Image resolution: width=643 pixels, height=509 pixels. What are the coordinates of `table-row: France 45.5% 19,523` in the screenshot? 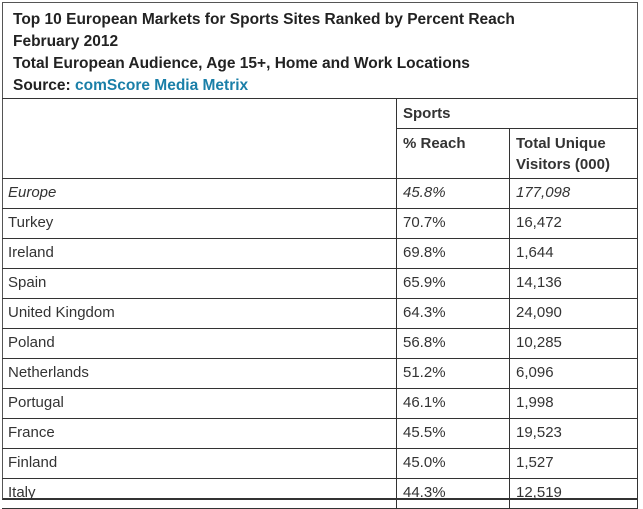 It's located at (320, 433).